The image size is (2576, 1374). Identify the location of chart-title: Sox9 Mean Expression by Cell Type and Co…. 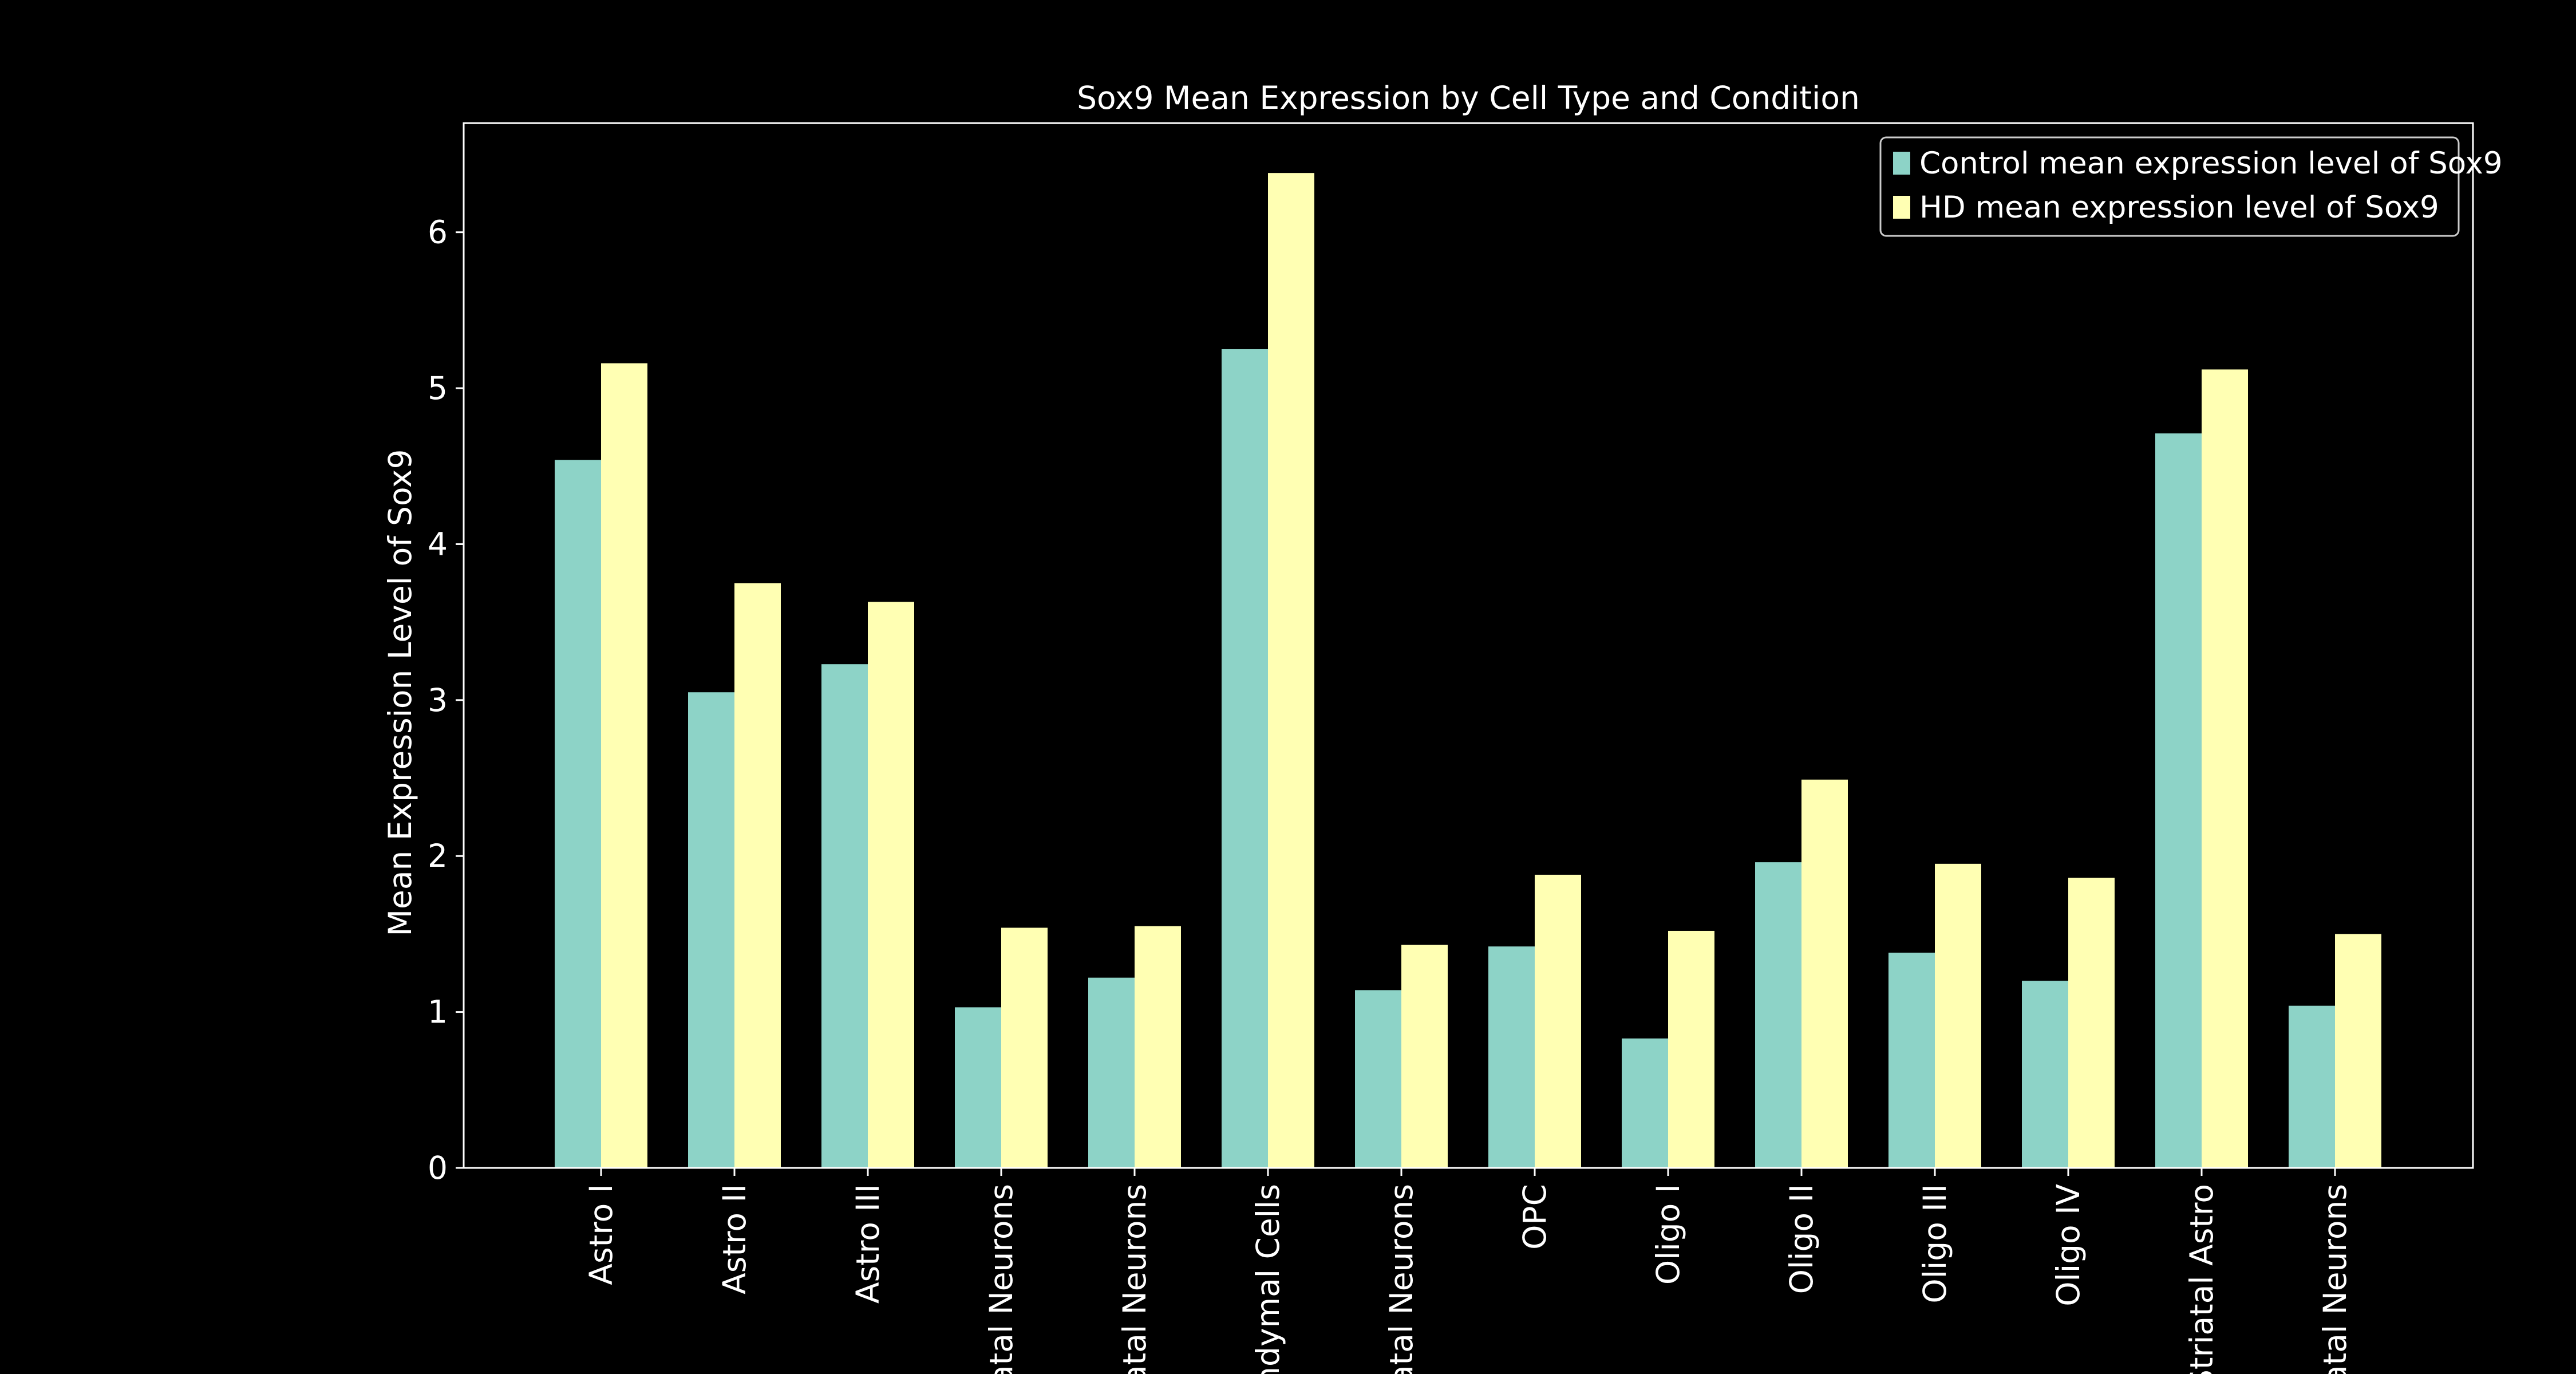
(1468, 98).